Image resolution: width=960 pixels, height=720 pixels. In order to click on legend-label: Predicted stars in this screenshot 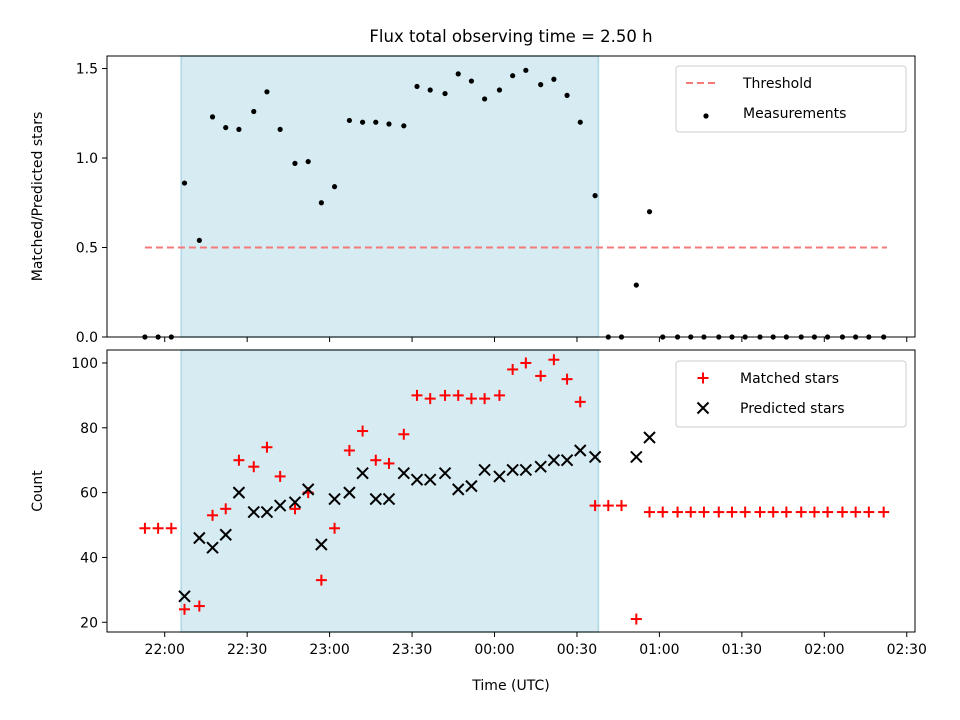, I will do `click(792, 409)`.